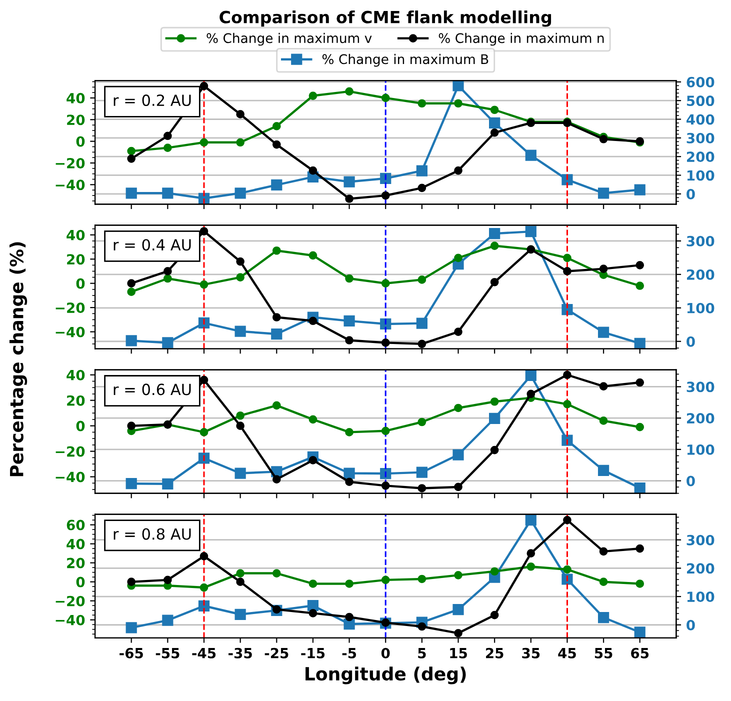  Describe the element at coordinates (75, 525) in the screenshot. I see `y-tick-label: 60` at that location.